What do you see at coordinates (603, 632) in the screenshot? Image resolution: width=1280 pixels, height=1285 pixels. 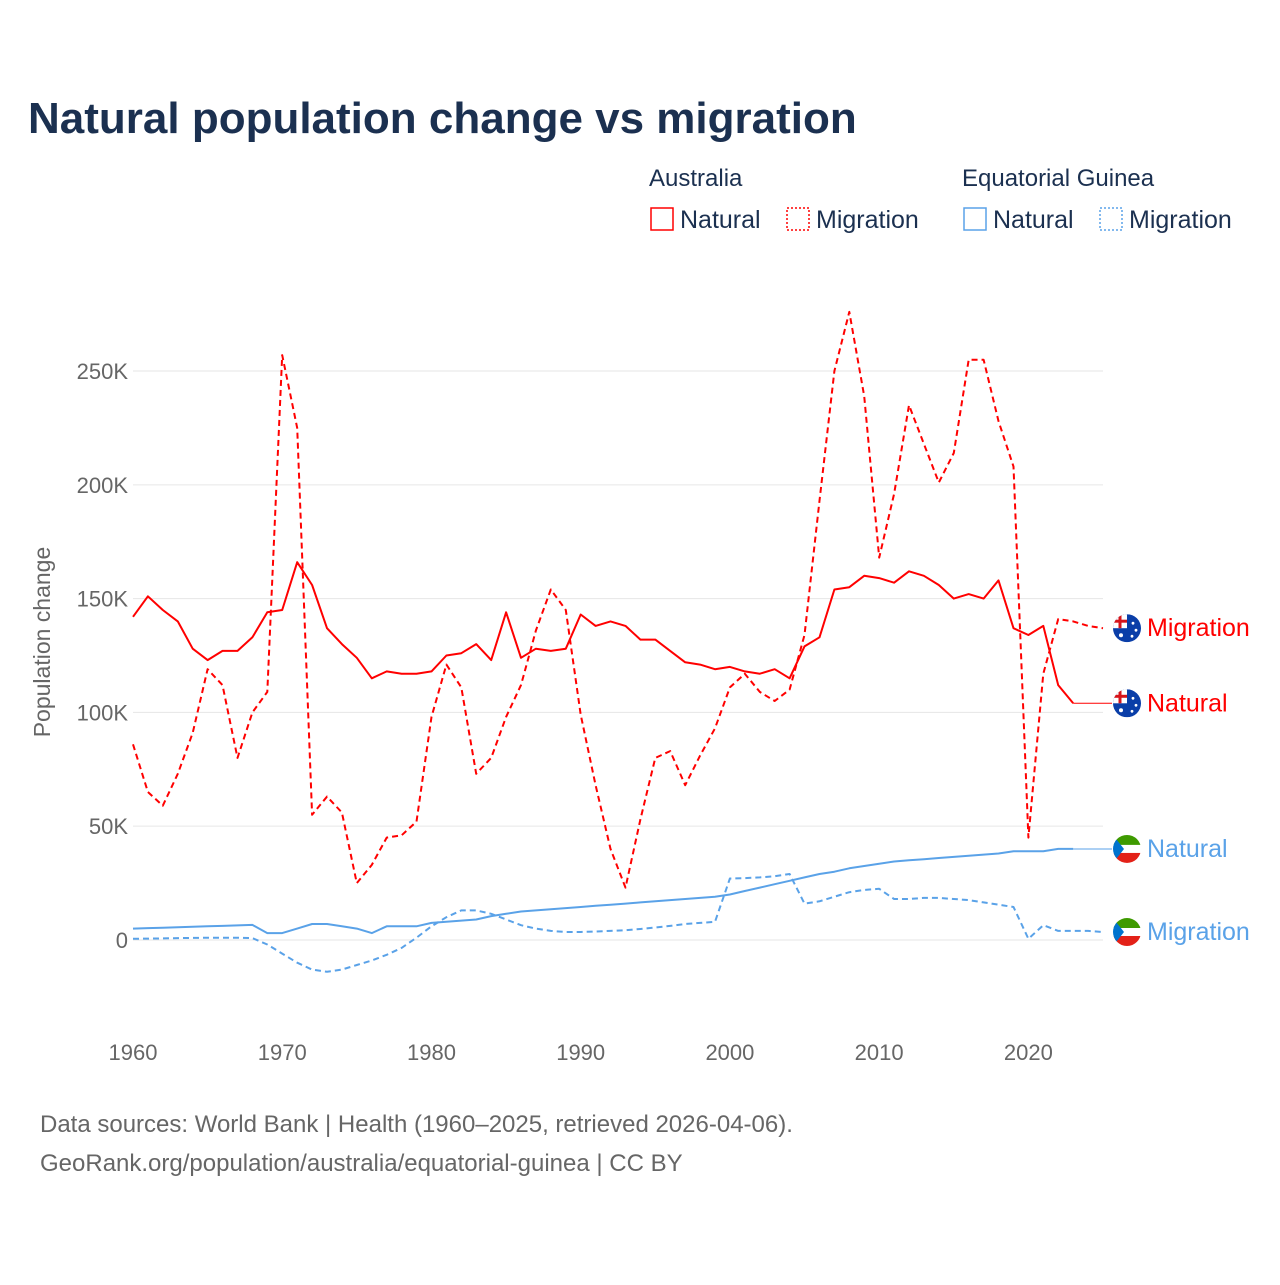 I see `series-line-australia-natural` at bounding box center [603, 632].